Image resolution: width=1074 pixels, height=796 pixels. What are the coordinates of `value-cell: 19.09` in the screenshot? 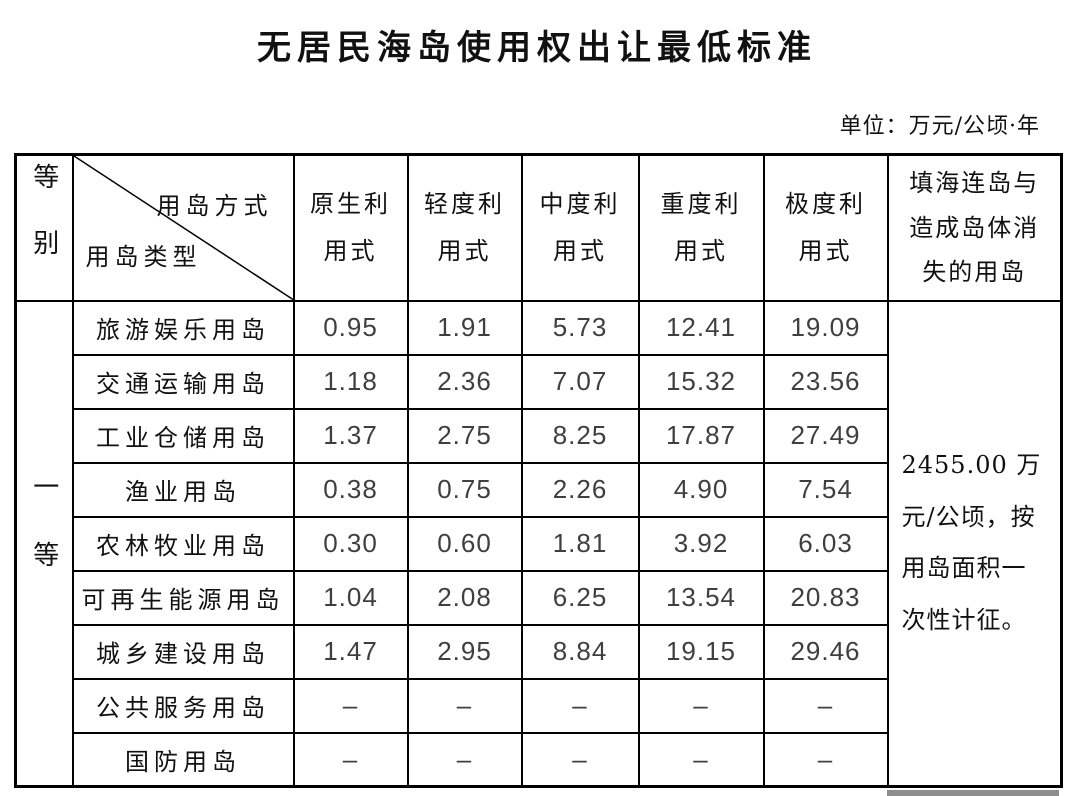 It's located at (825, 327).